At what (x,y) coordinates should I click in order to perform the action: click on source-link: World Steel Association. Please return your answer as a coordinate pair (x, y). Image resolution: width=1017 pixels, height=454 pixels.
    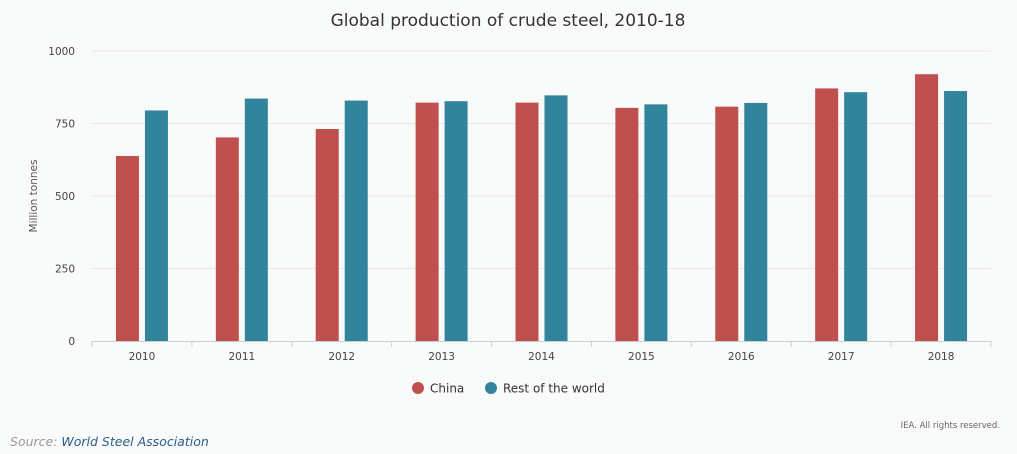
    Looking at the image, I should click on (135, 441).